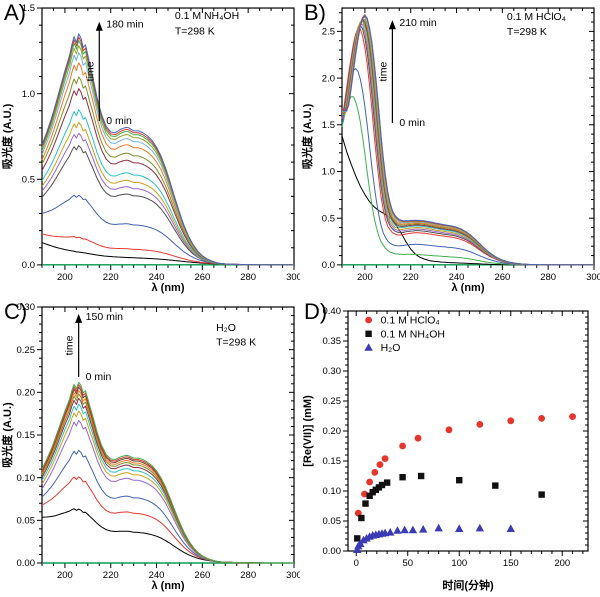  Describe the element at coordinates (26, 435) in the screenshot. I see `y-tick-label: 0.15` at that location.